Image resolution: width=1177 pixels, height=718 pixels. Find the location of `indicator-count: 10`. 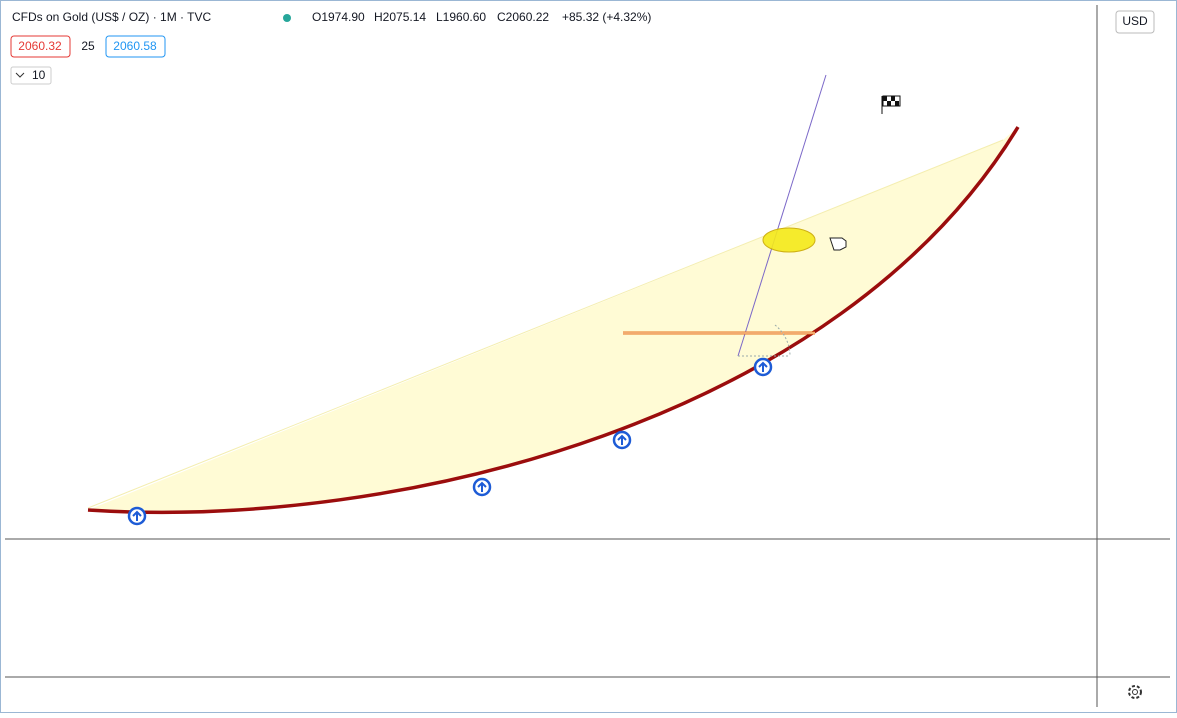

indicator-count: 10 is located at coordinates (39, 75).